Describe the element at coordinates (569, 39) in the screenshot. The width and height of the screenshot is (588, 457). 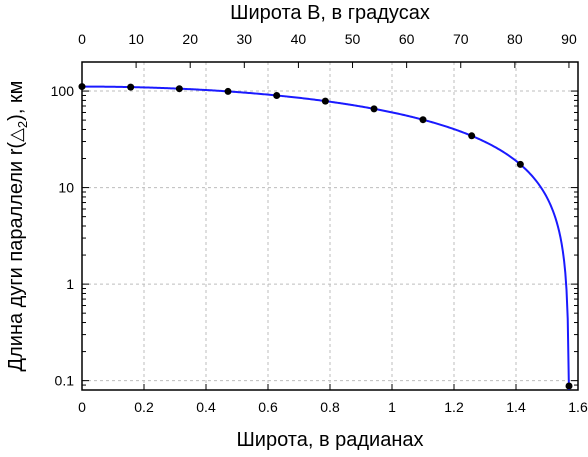
I see `top-tick-label: 90` at that location.